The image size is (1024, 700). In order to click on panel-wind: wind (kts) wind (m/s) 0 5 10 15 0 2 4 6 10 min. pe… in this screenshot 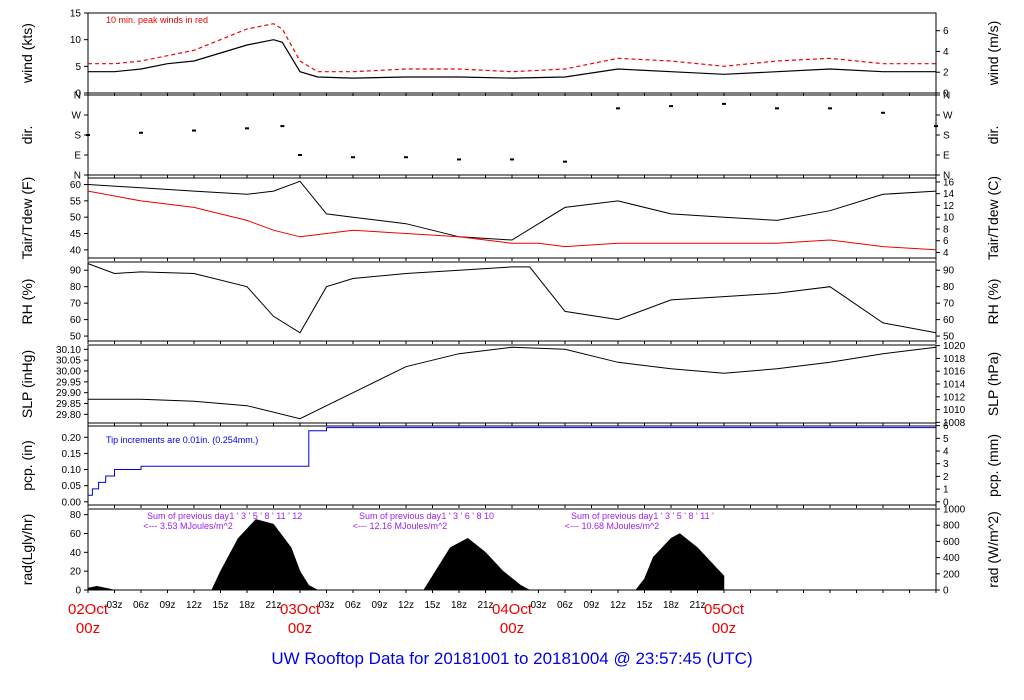, I will do `click(510, 54)`.